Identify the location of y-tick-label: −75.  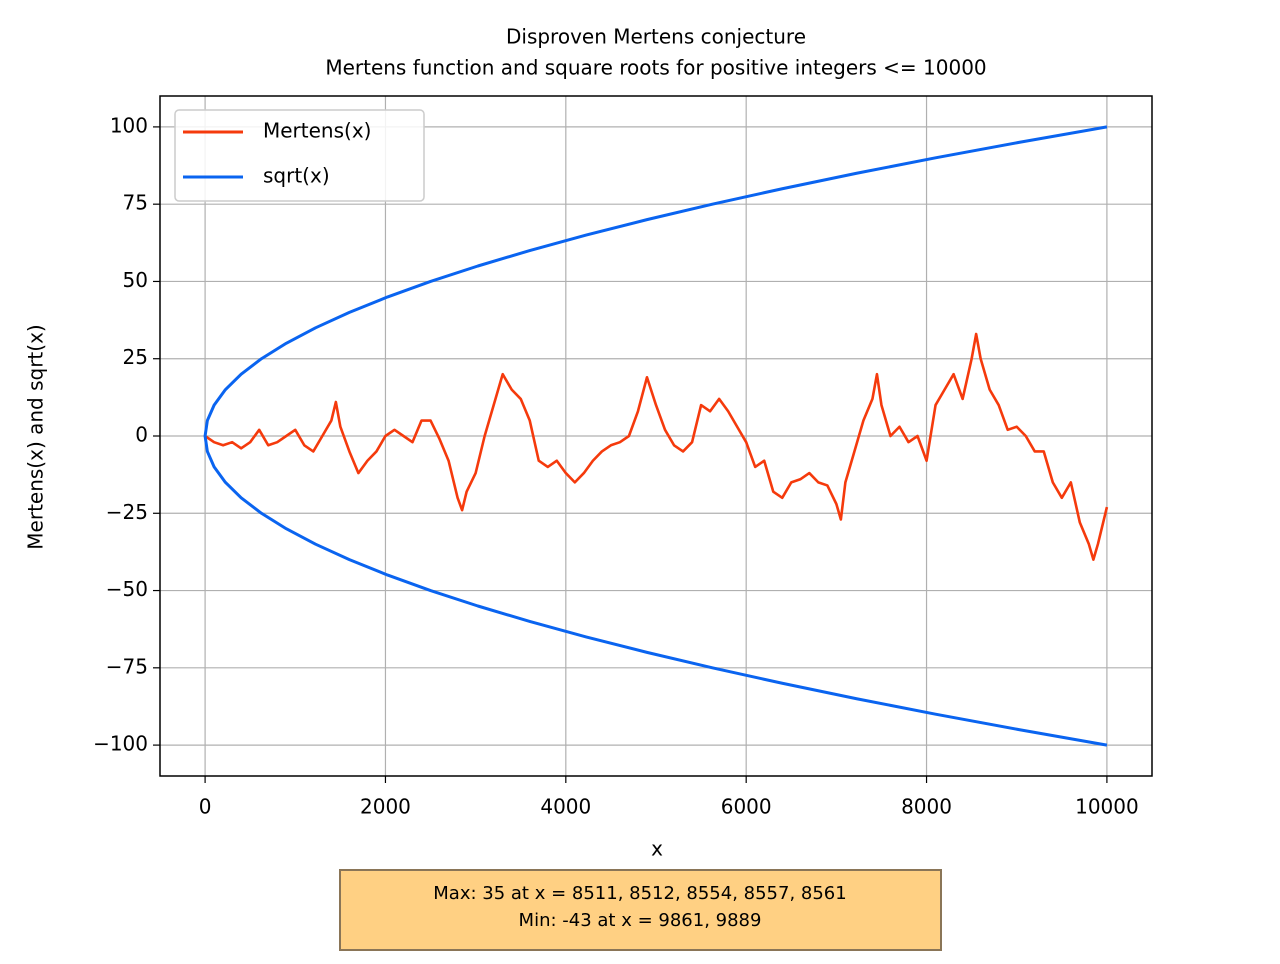
(127, 666).